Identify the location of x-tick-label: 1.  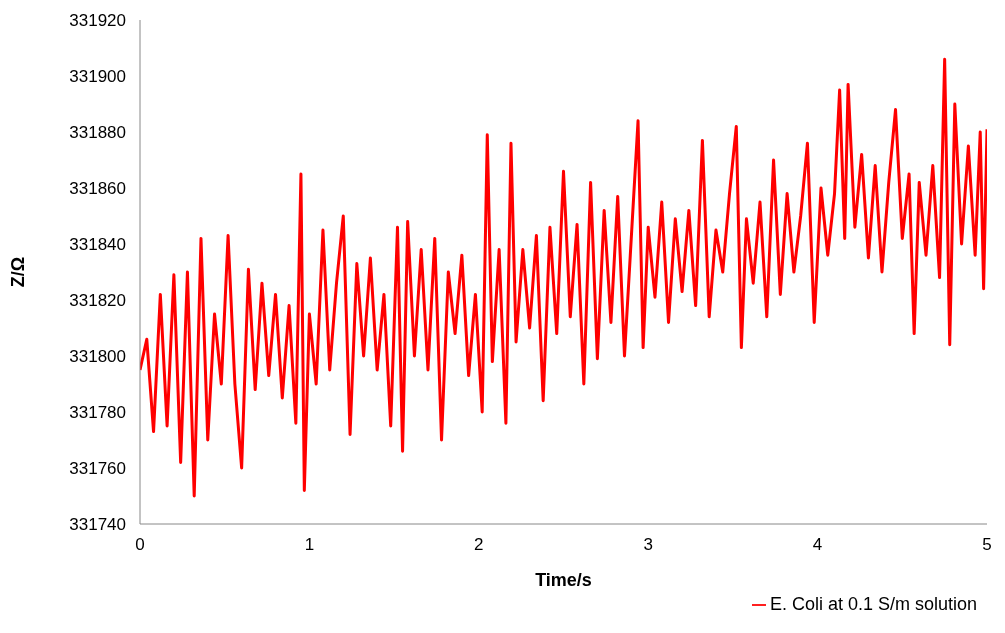
(309, 545).